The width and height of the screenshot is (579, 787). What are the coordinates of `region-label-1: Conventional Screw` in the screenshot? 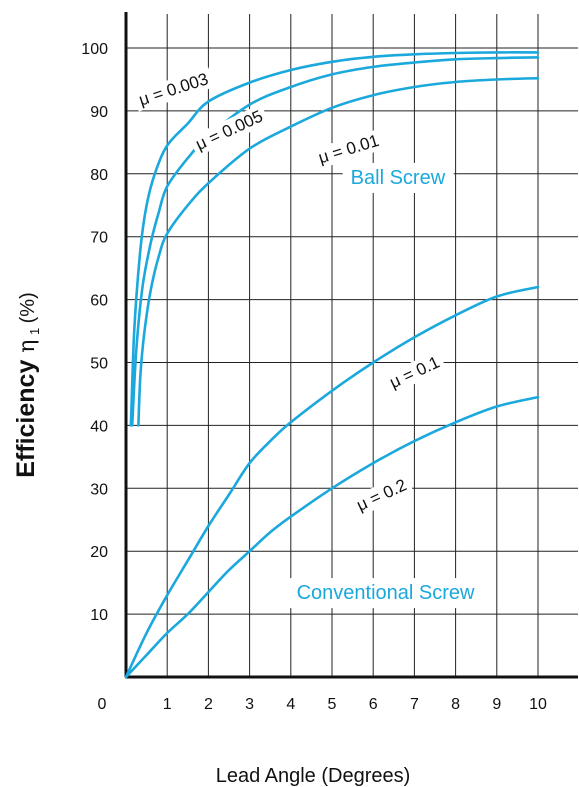 It's located at (386, 593).